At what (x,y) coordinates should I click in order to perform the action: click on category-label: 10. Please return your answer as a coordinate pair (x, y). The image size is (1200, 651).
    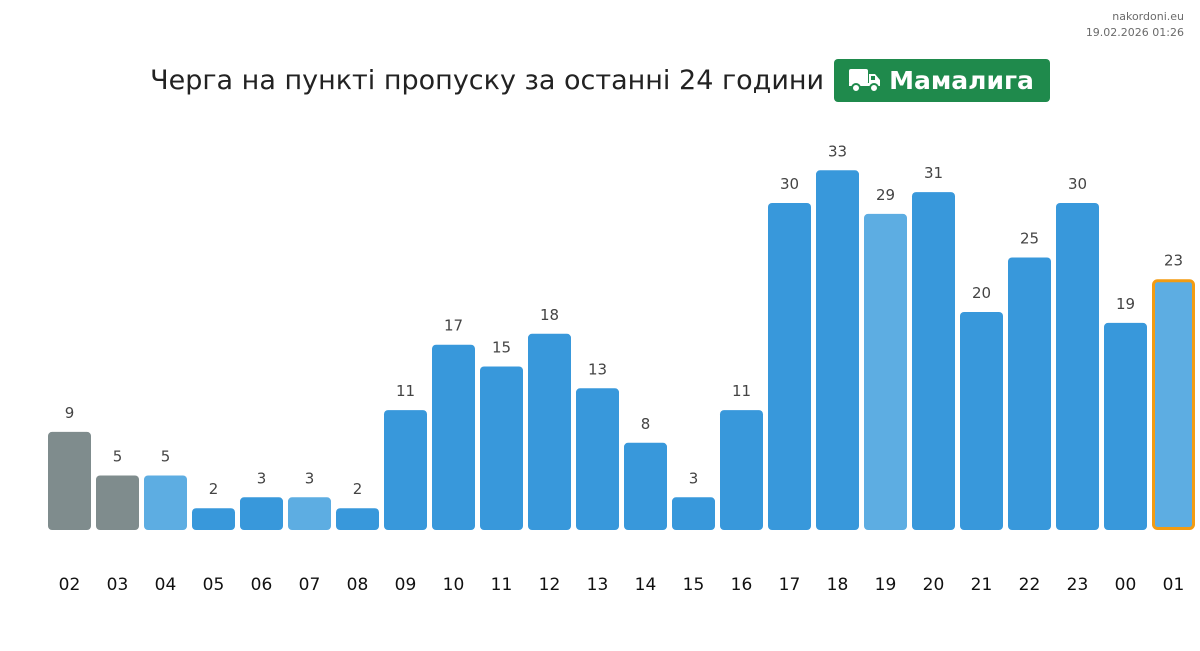
    Looking at the image, I should click on (454, 585).